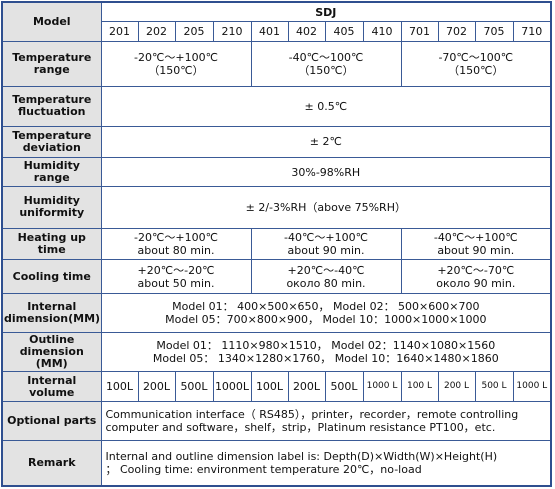  Describe the element at coordinates (51, 352) in the screenshot. I see `outline-dimension-label: Outline dimension (MM)` at that location.